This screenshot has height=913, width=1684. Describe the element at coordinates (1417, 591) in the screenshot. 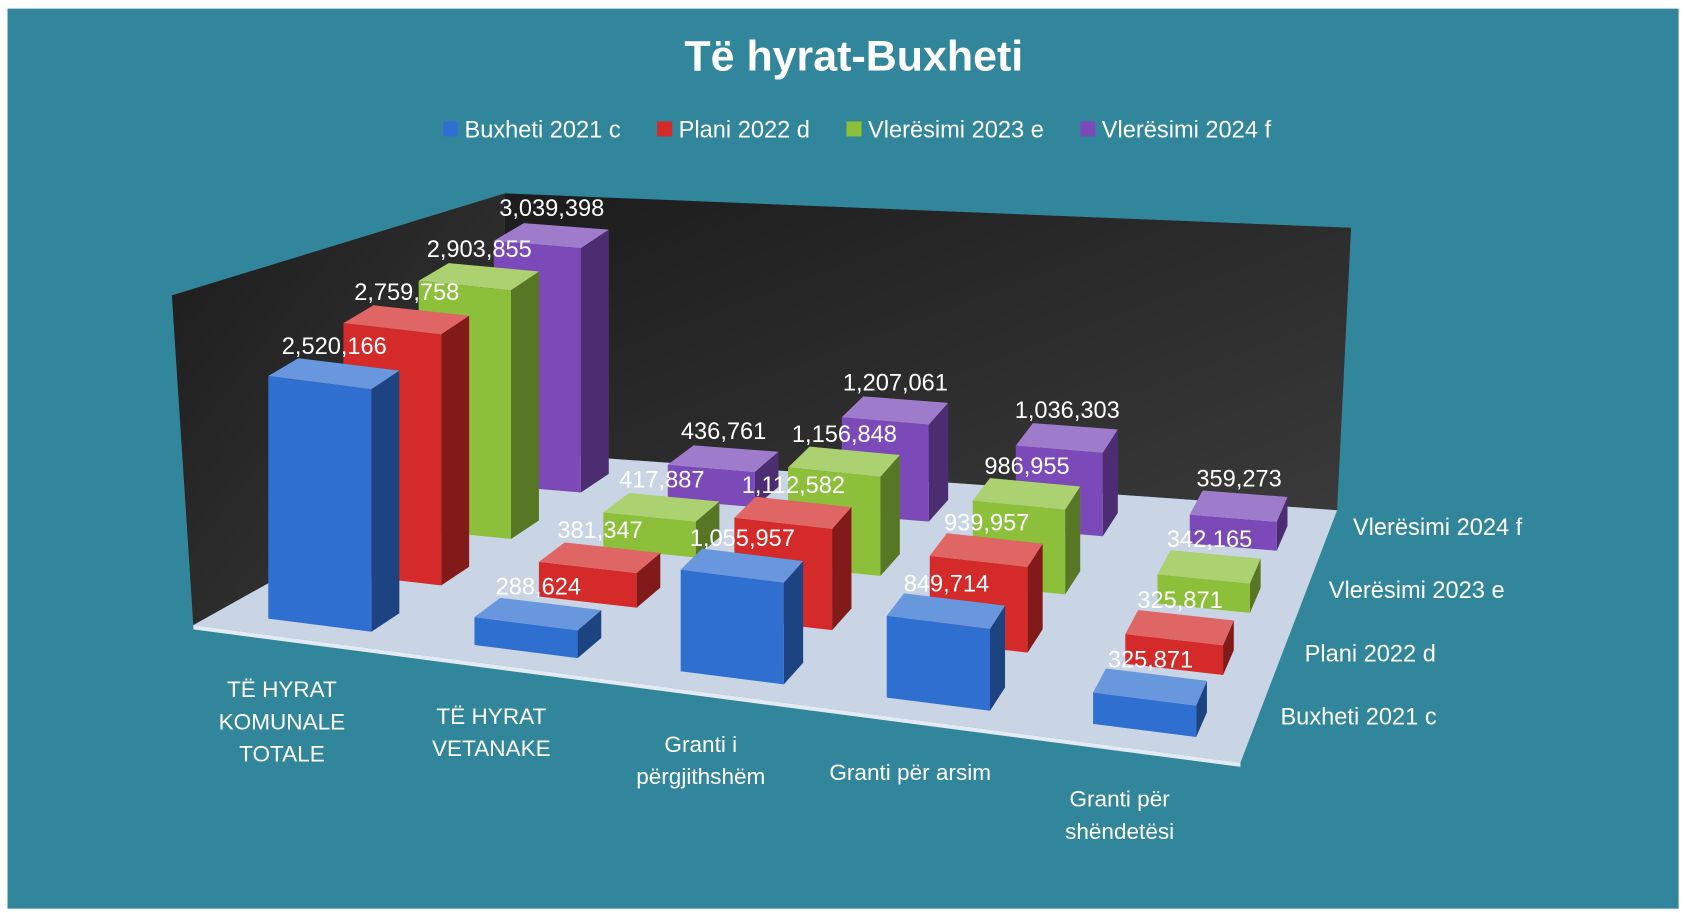

I see `depth-tick-label: Vlerësimi 2023 e` at that location.